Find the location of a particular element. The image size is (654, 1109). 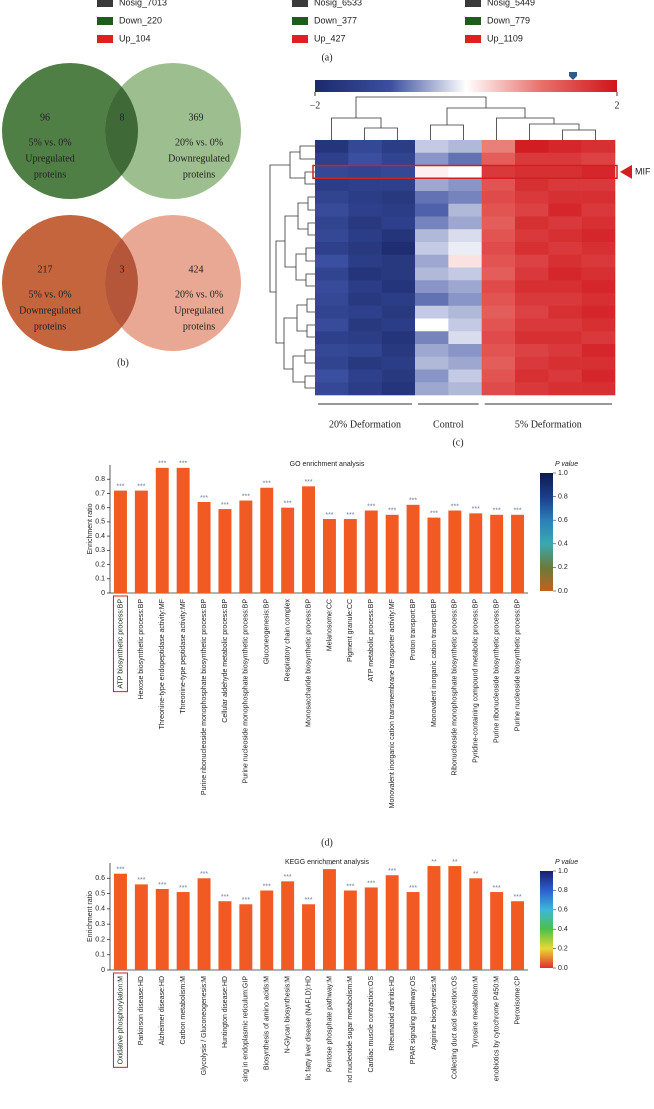

legend-label: Down_377 is located at coordinates (335, 20).